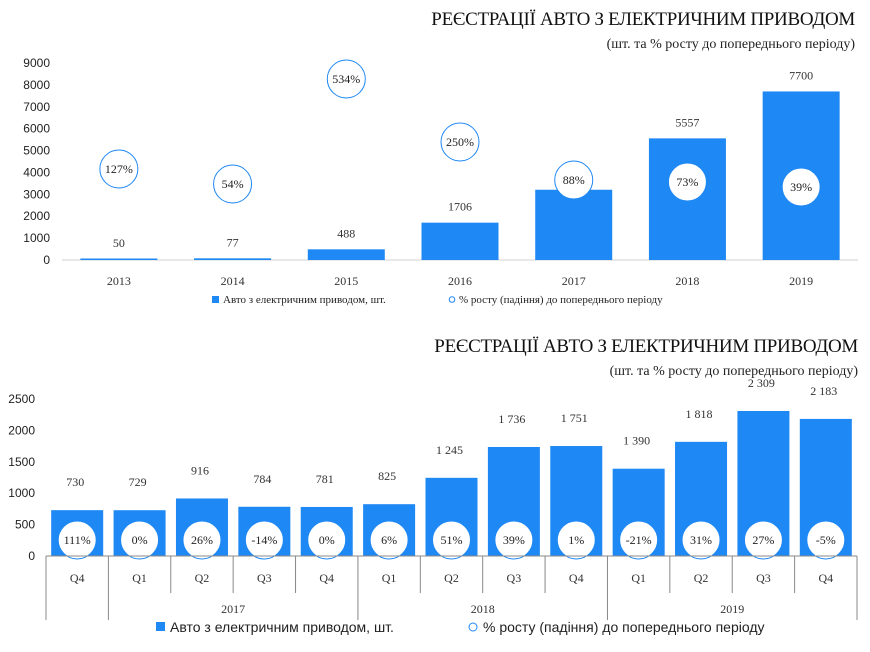  What do you see at coordinates (636, 441) in the screenshot?
I see `value-label-quarter-9: 1 390` at bounding box center [636, 441].